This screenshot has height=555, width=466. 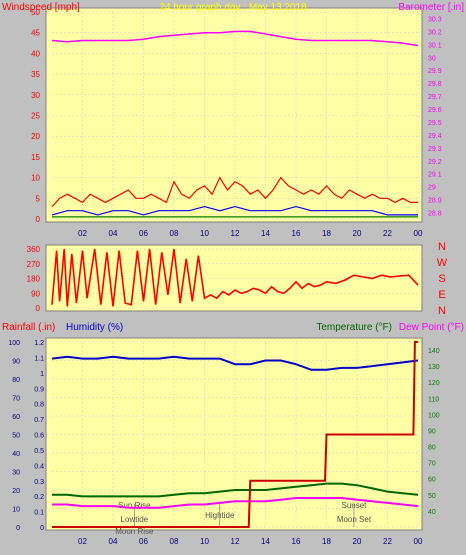 I want to click on barometer-tick-label: 29.1, so click(x=435, y=175).